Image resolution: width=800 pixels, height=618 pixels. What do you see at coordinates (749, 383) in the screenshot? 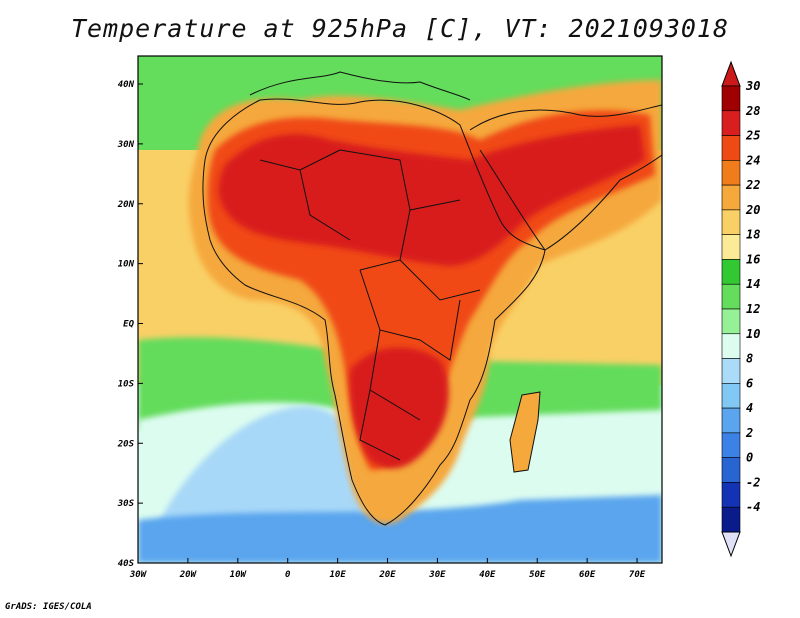
I see `legend-label-12: 6` at bounding box center [749, 383].